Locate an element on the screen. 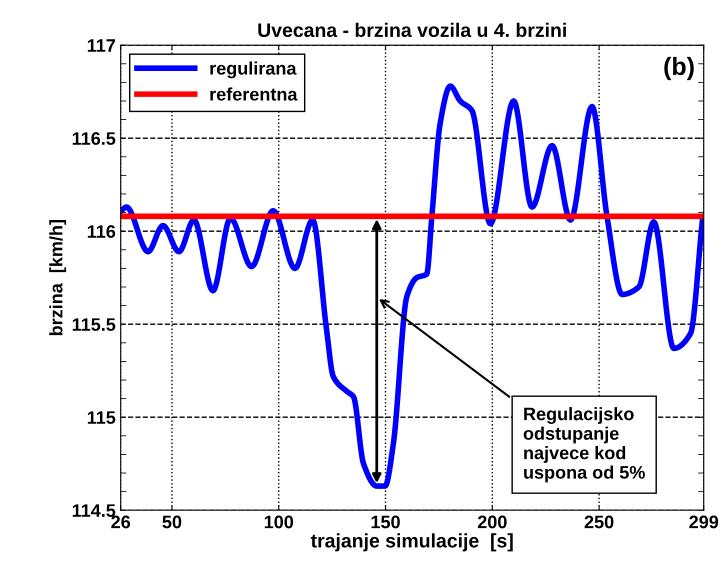  y-tick-label: 116 is located at coordinates (102, 231).